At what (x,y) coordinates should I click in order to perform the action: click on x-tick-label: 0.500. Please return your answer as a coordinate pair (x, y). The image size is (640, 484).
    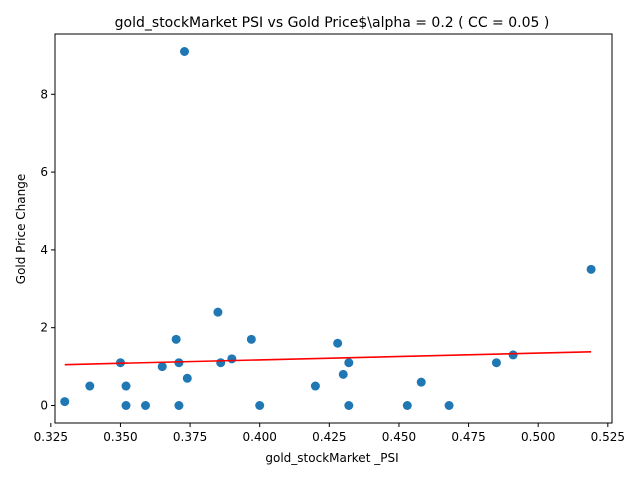
    Looking at the image, I should click on (538, 437).